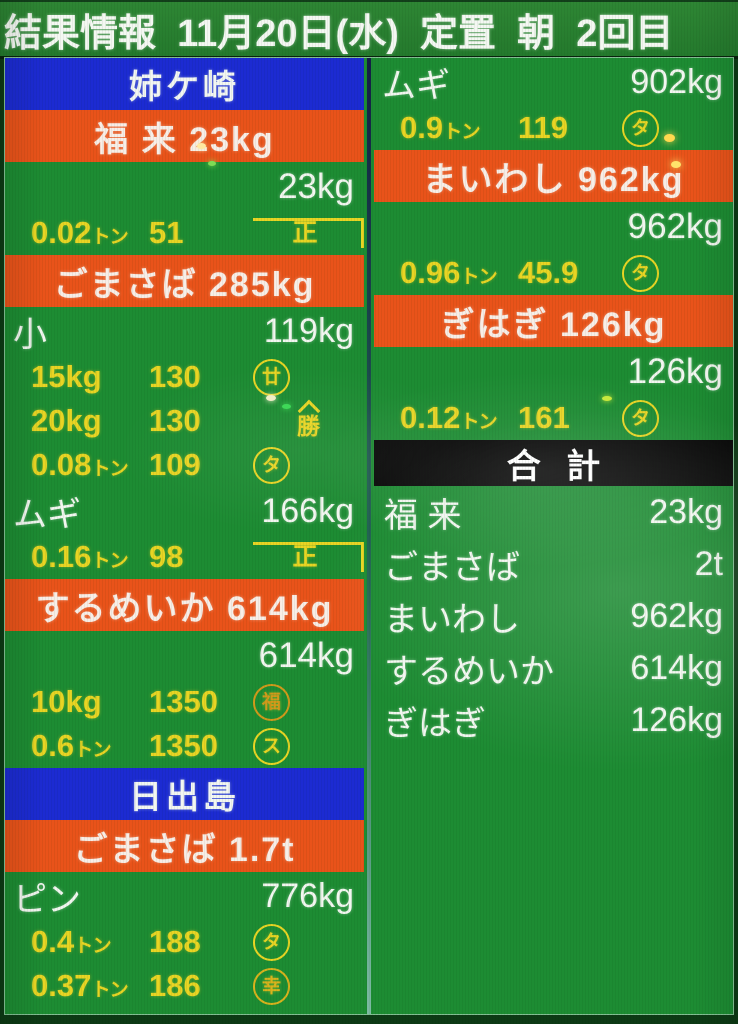 This screenshot has width=738, height=1024. I want to click on total-weight-value: 614kg, so click(676, 667).